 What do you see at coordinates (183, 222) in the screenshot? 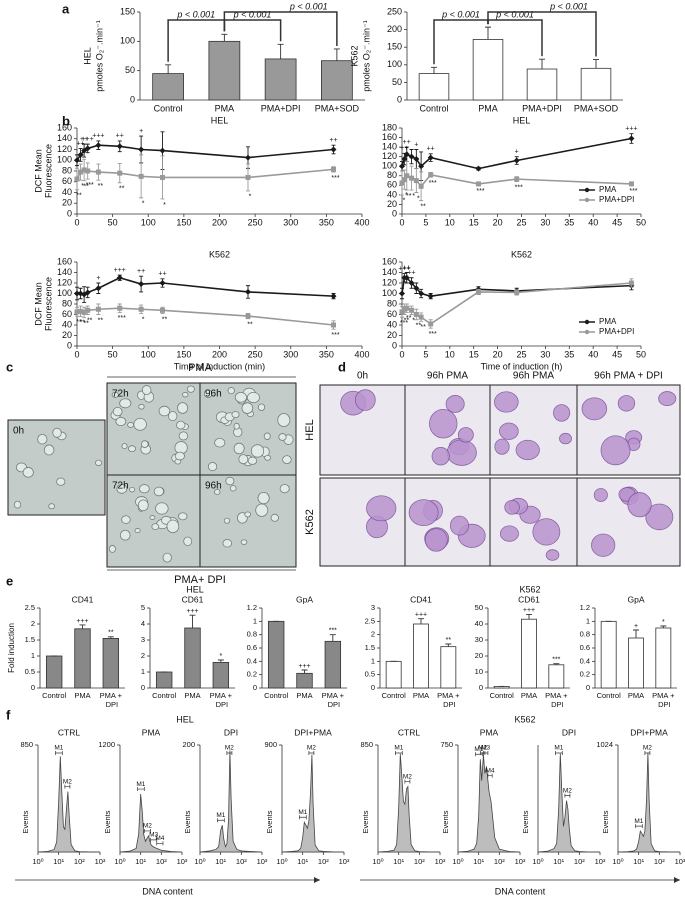
I see `x-tick-label: 150` at bounding box center [183, 222].